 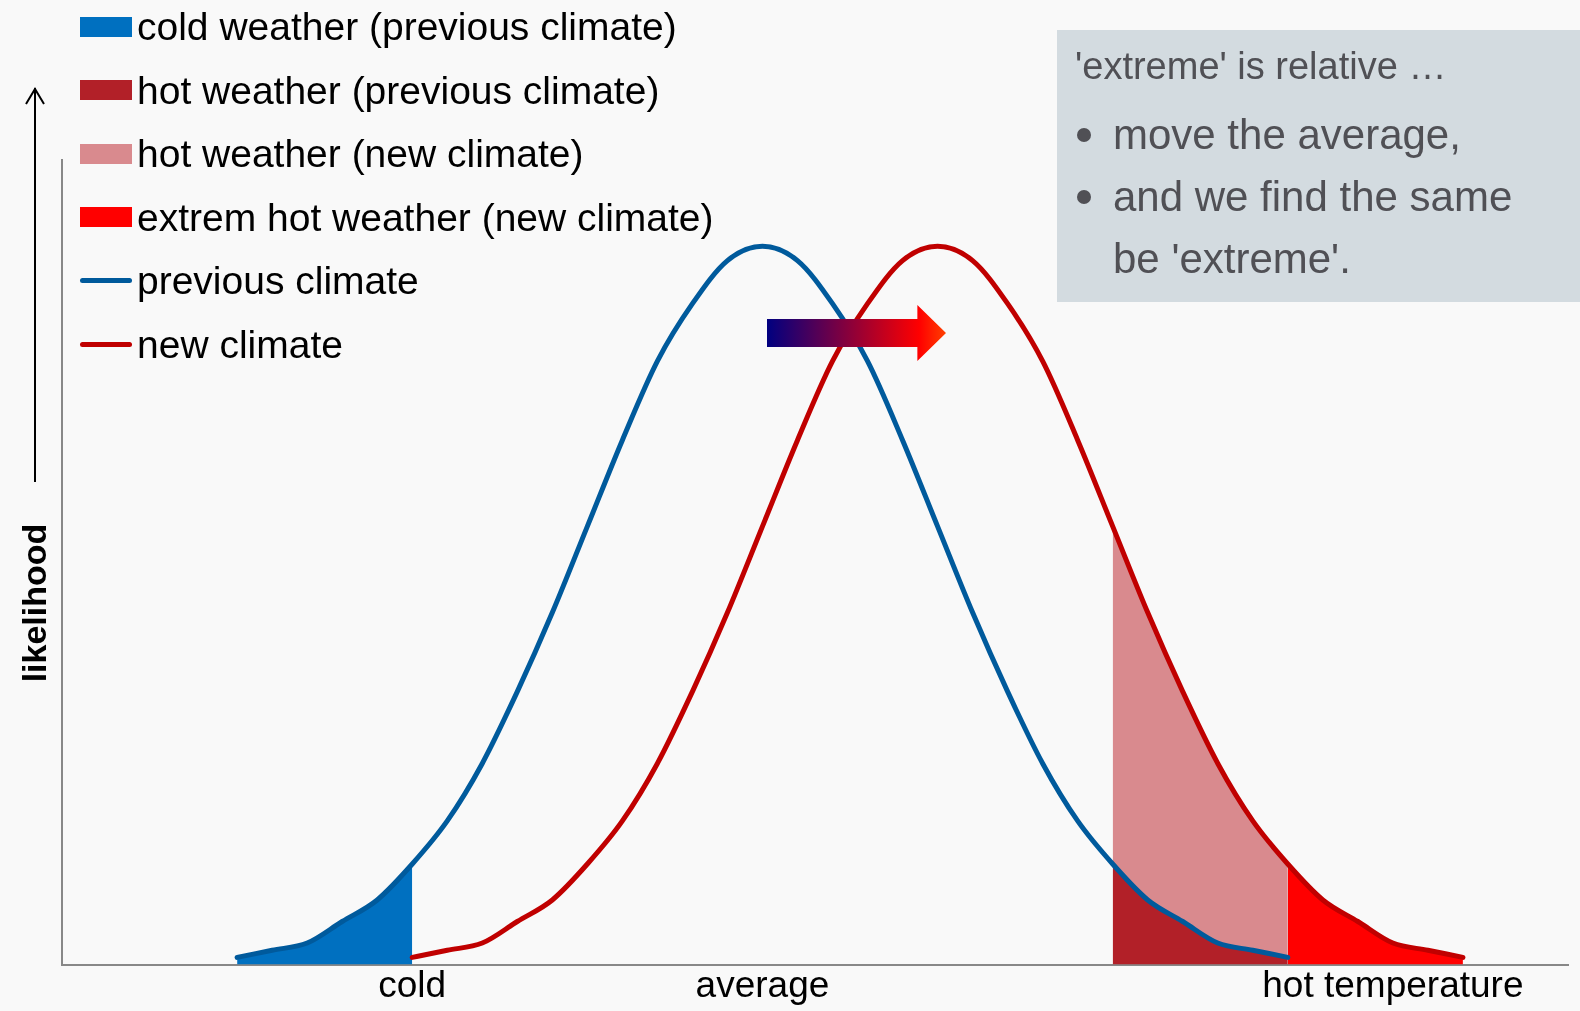 What do you see at coordinates (762, 984) in the screenshot?
I see `x-tick-label: average` at bounding box center [762, 984].